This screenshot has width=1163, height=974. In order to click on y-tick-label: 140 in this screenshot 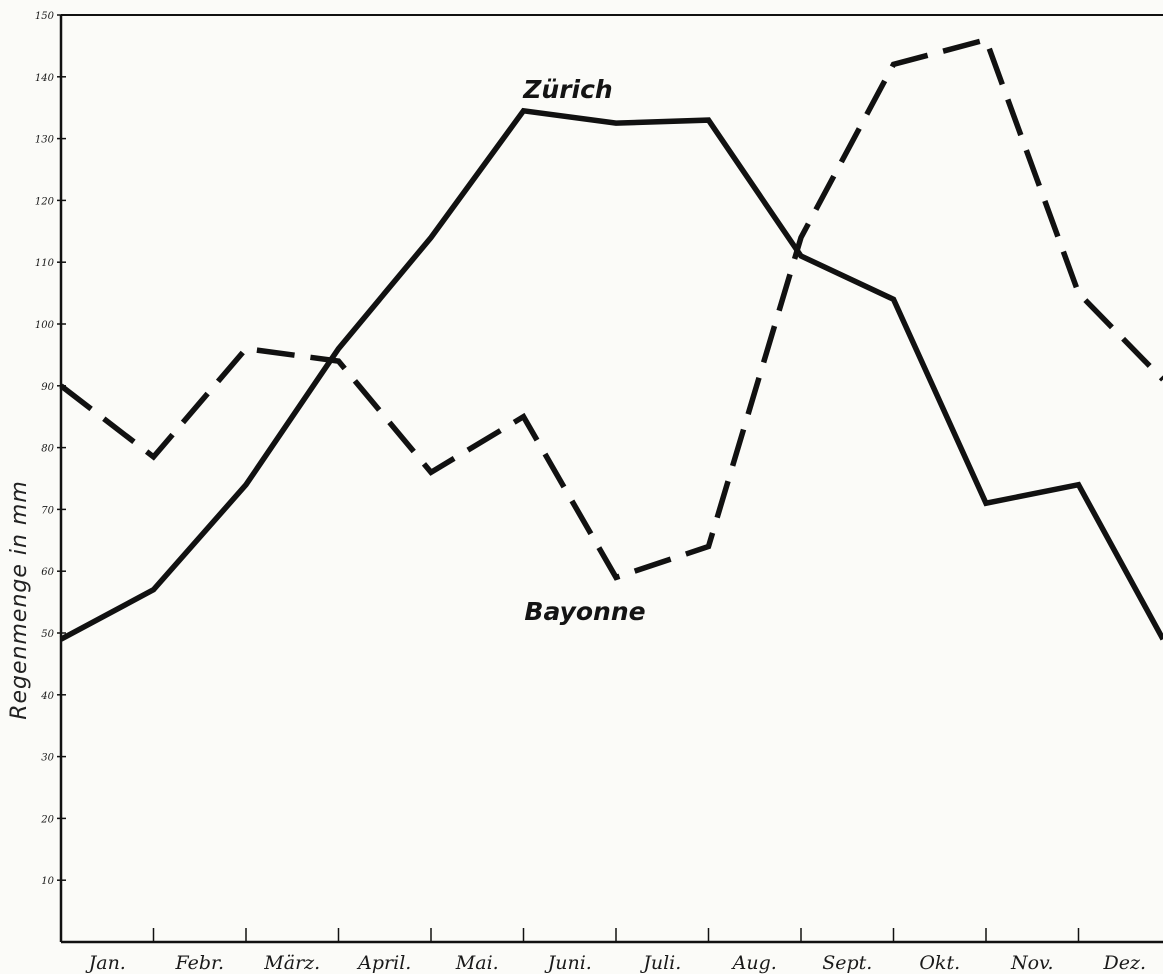, I will do `click(45, 78)`.